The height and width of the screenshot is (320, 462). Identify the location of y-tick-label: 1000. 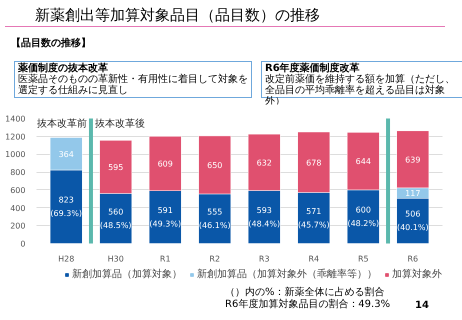
(15, 155).